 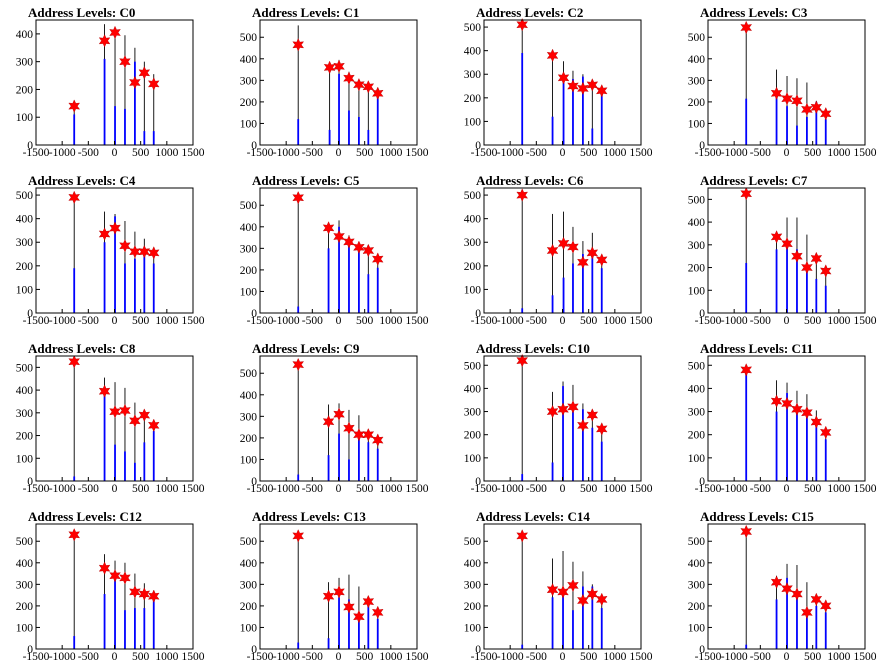 What do you see at coordinates (82, 180) in the screenshot?
I see `chart-title: Address Levels: C4` at bounding box center [82, 180].